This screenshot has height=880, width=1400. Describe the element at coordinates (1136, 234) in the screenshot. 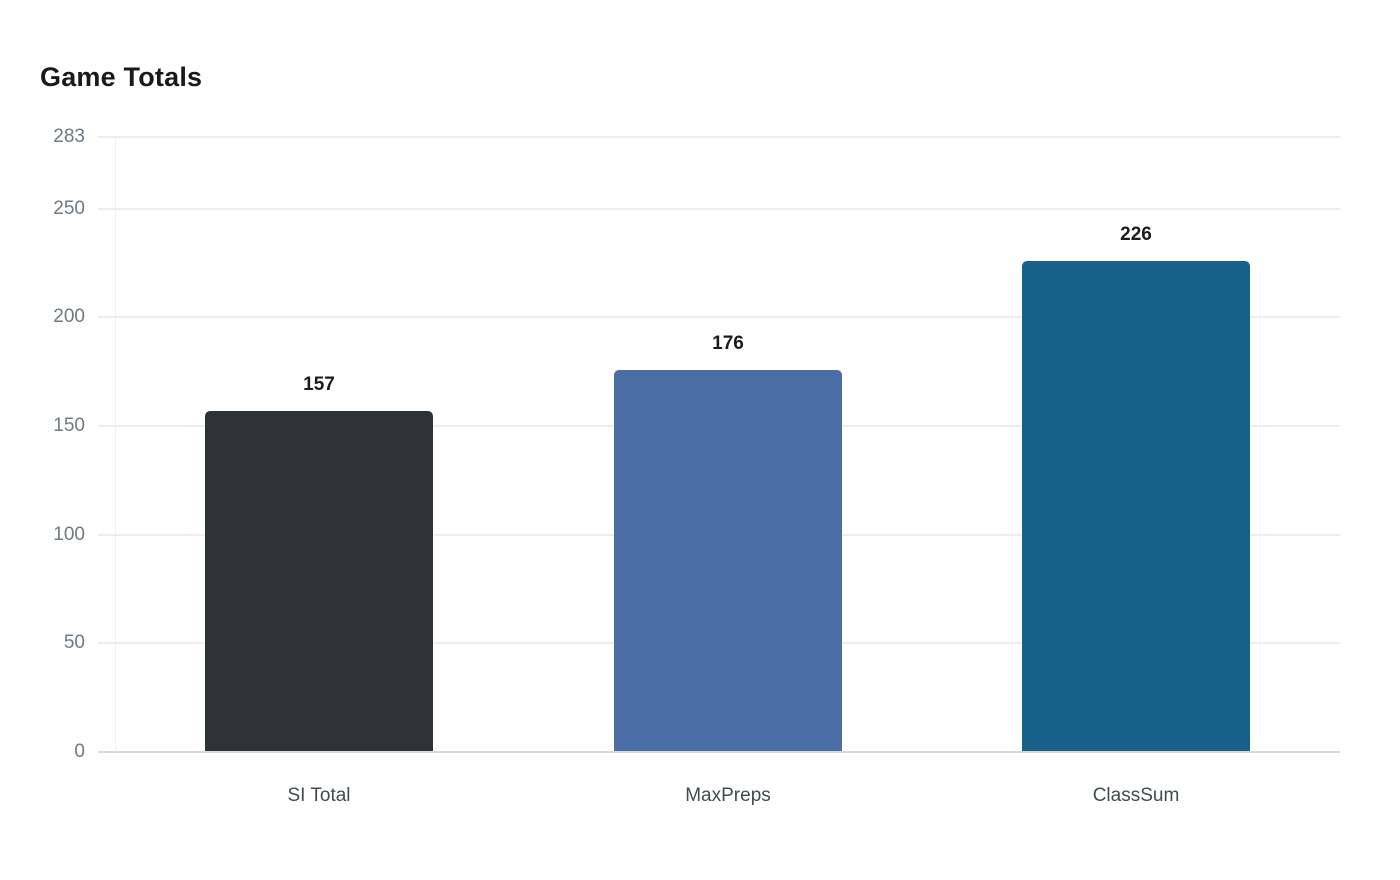

I see `bar-value-label: 226` at that location.